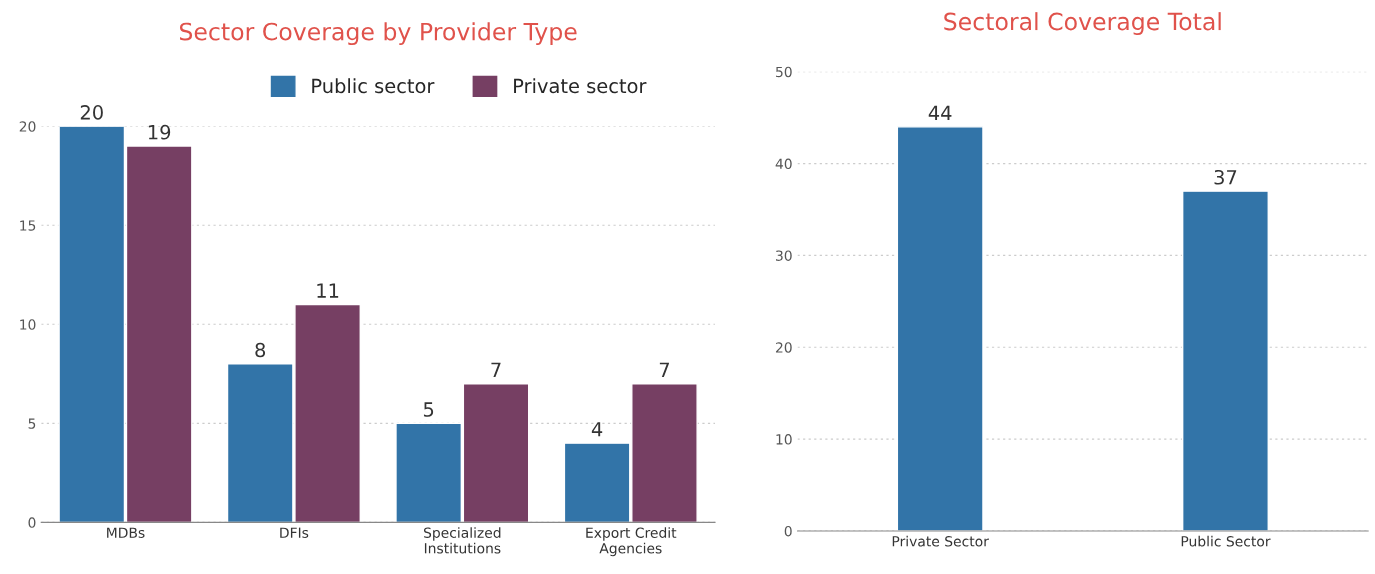 This screenshot has width=1375, height=574. What do you see at coordinates (631, 542) in the screenshot?
I see `x-tick-label: Export Credit Agencies` at bounding box center [631, 542].